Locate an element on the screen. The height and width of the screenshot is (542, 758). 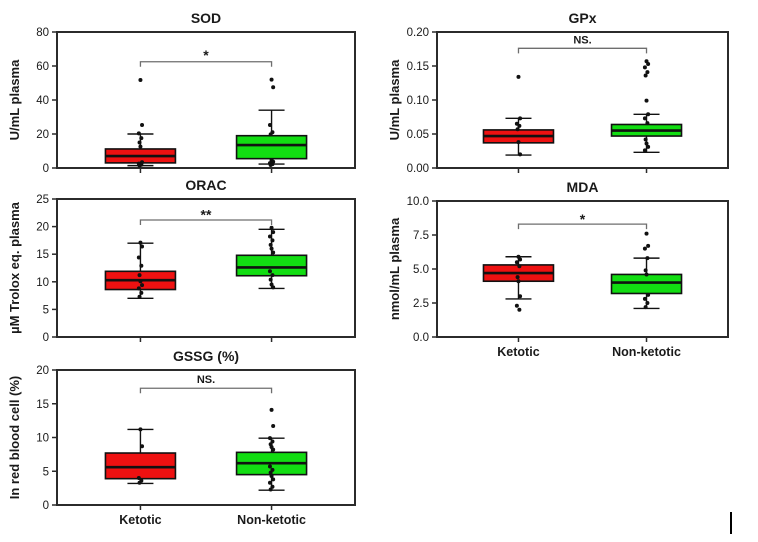
y-tick-label: 0.10 is located at coordinates (418, 101).